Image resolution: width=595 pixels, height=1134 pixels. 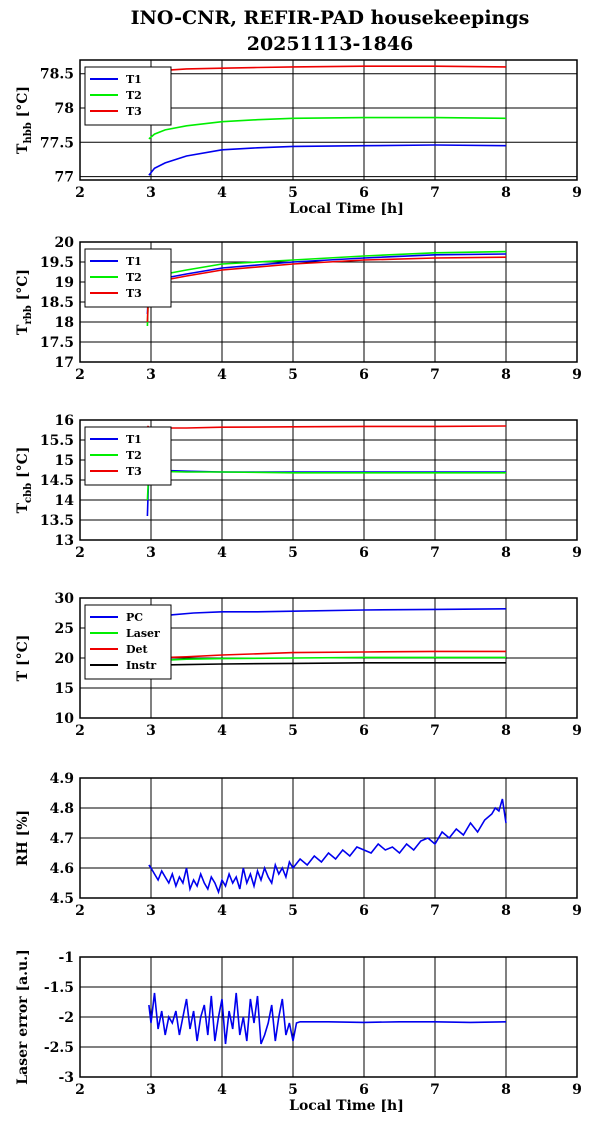 What do you see at coordinates (65, 243) in the screenshot?
I see `y-tick-label: 20` at bounding box center [65, 243].